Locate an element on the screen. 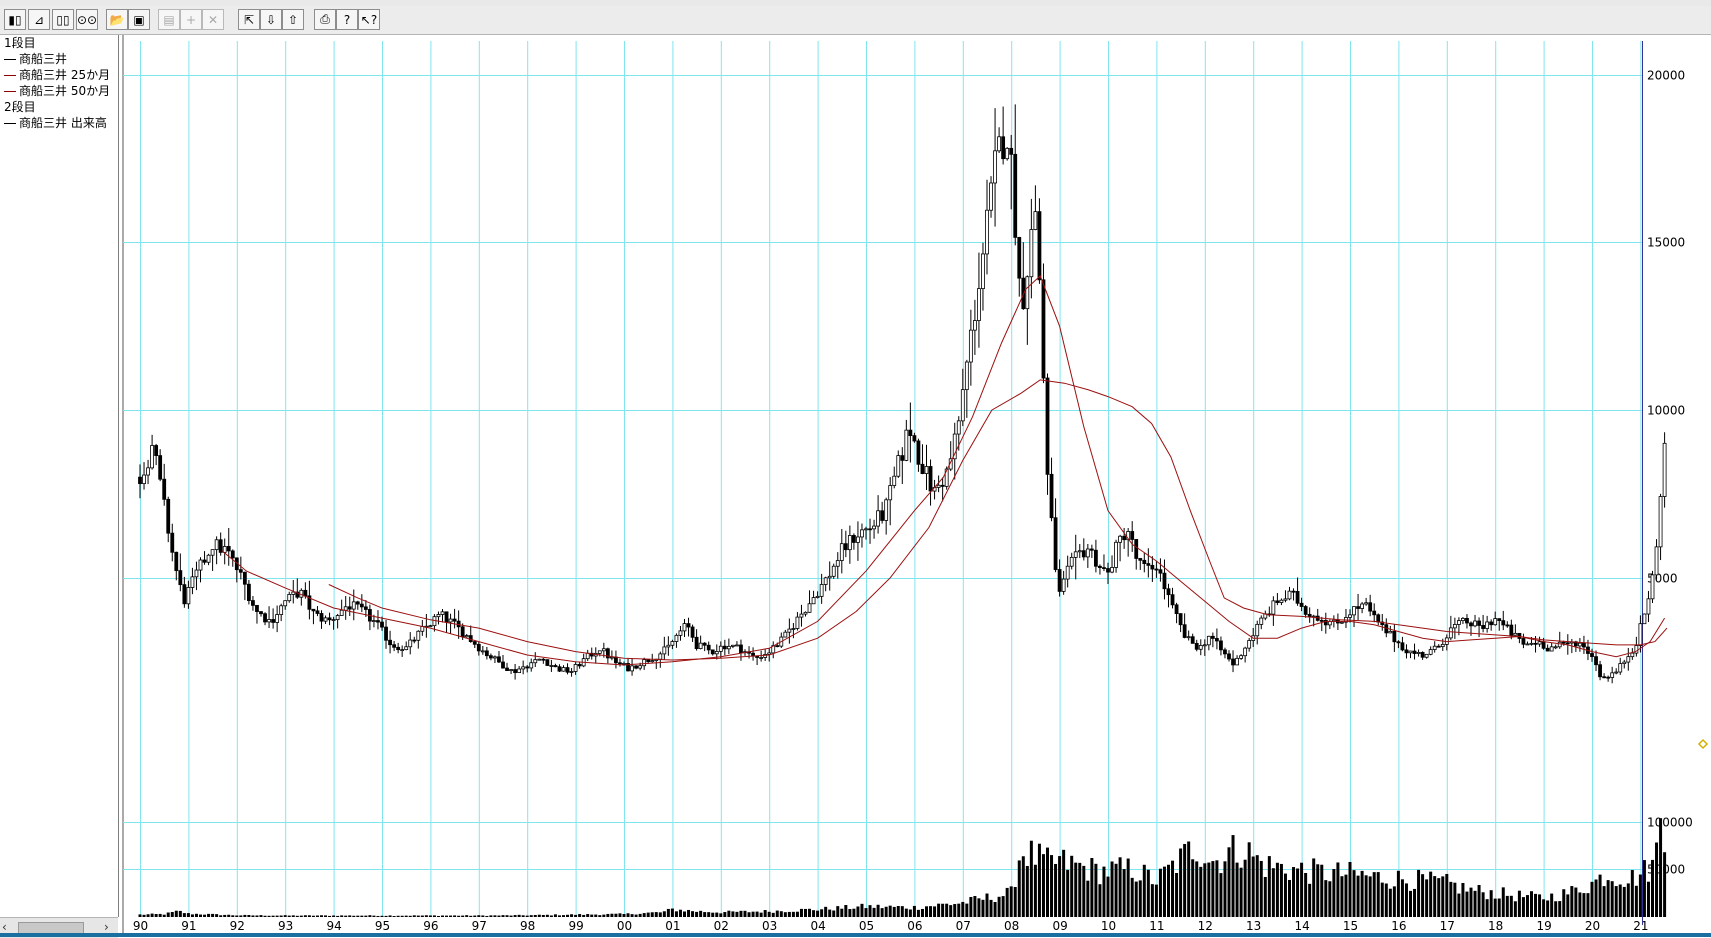  x-tick-label: 95 is located at coordinates (382, 926).